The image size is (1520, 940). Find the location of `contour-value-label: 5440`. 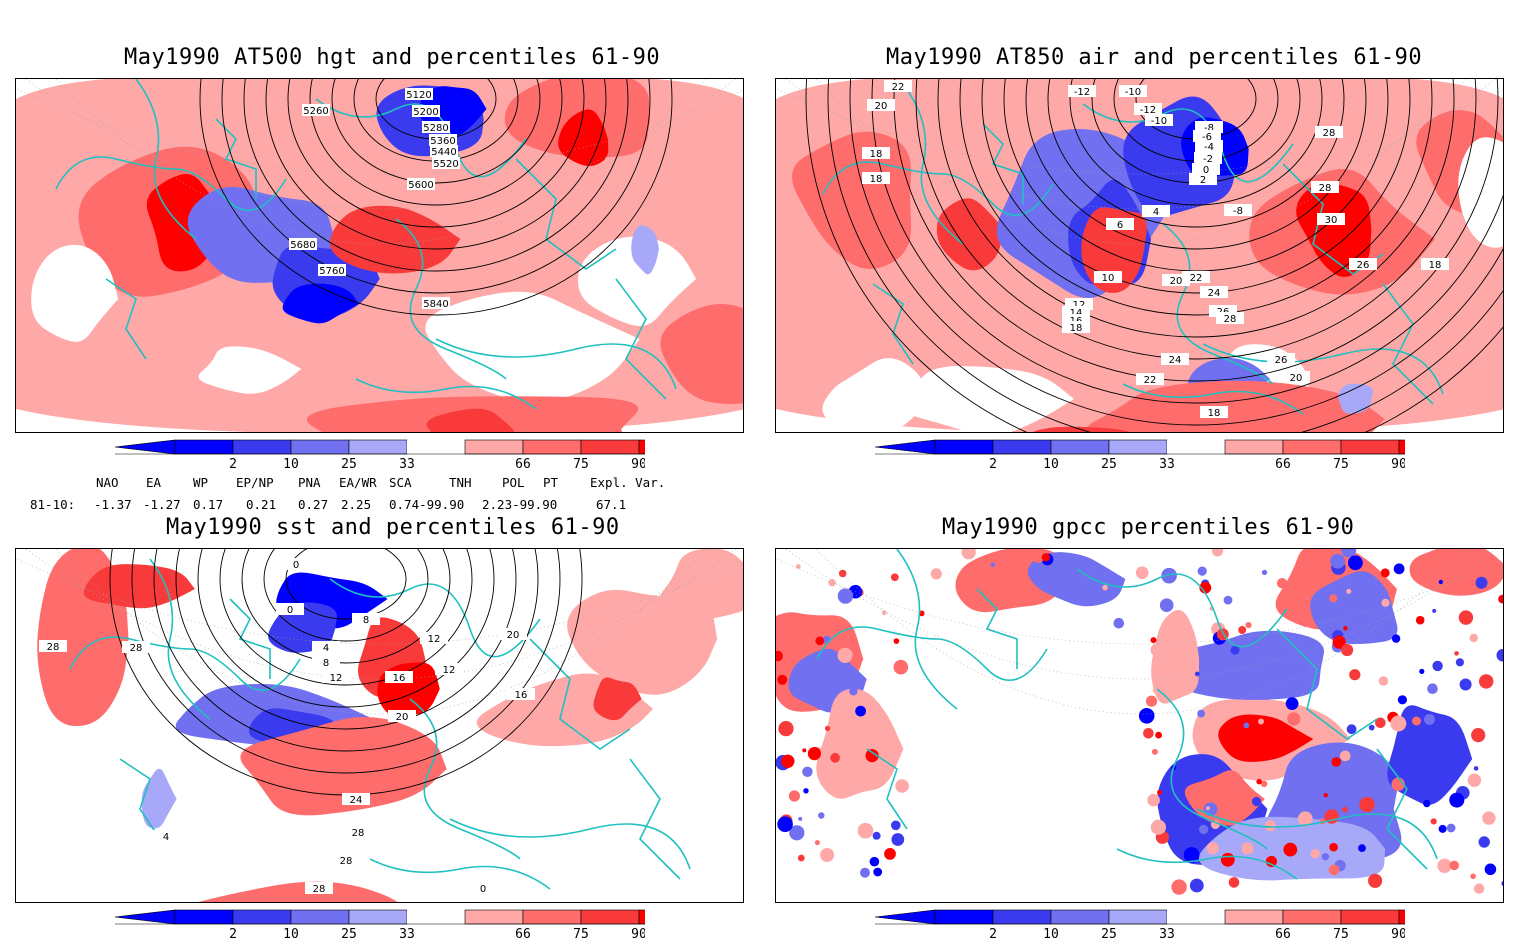

contour-value-label: 5440 is located at coordinates (443, 152).